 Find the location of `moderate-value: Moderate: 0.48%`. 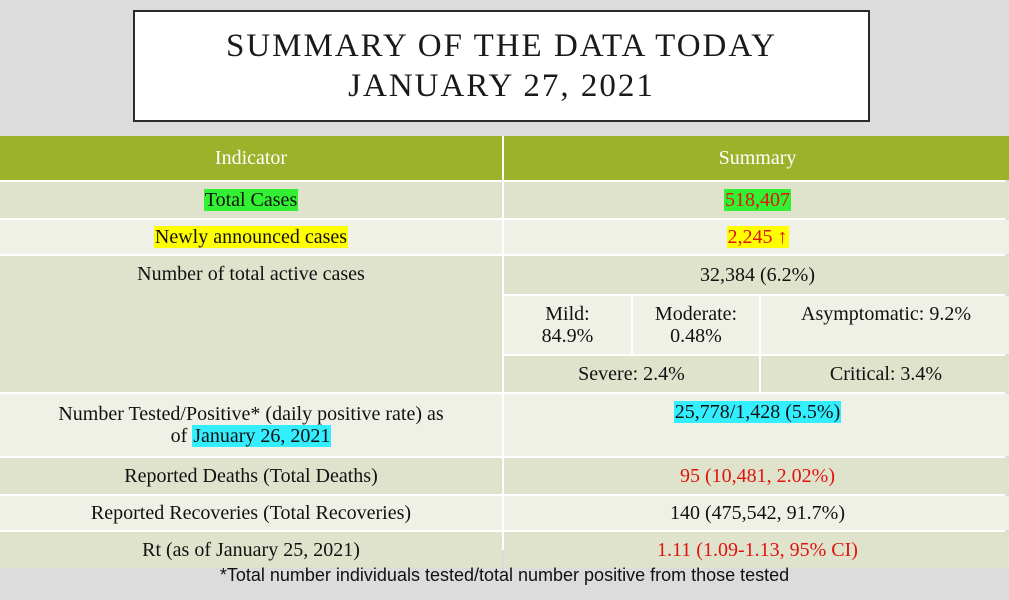

moderate-value: Moderate: 0.48% is located at coordinates (696, 325).